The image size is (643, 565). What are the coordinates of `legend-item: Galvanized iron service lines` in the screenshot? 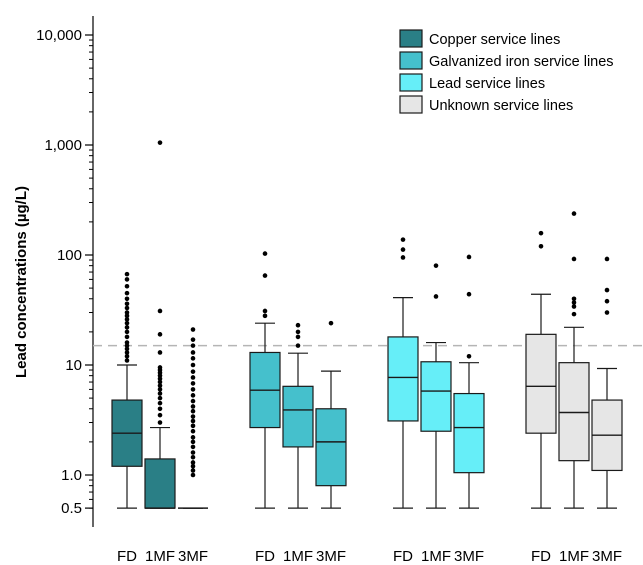 It's located at (506, 60).